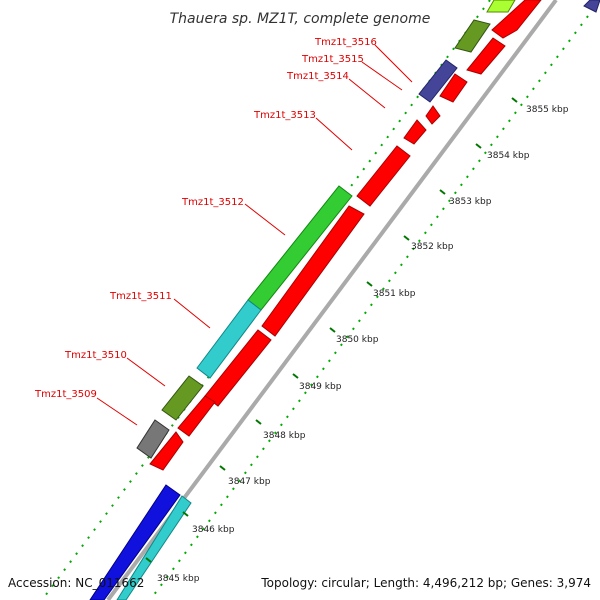  What do you see at coordinates (154, 547) in the screenshot?
I see `gene-block-teal` at bounding box center [154, 547].